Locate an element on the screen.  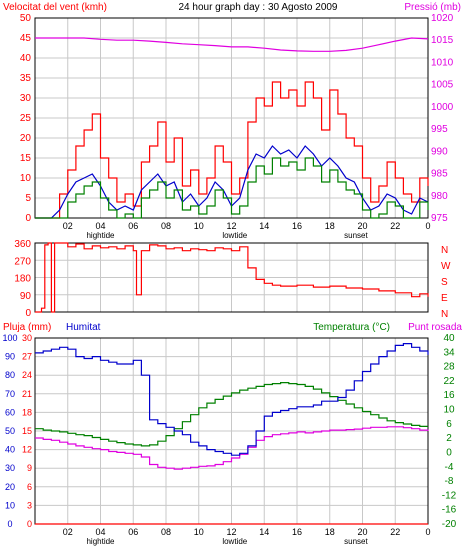
dewpoint-axis-title: Punt rosada is located at coordinates (435, 327).